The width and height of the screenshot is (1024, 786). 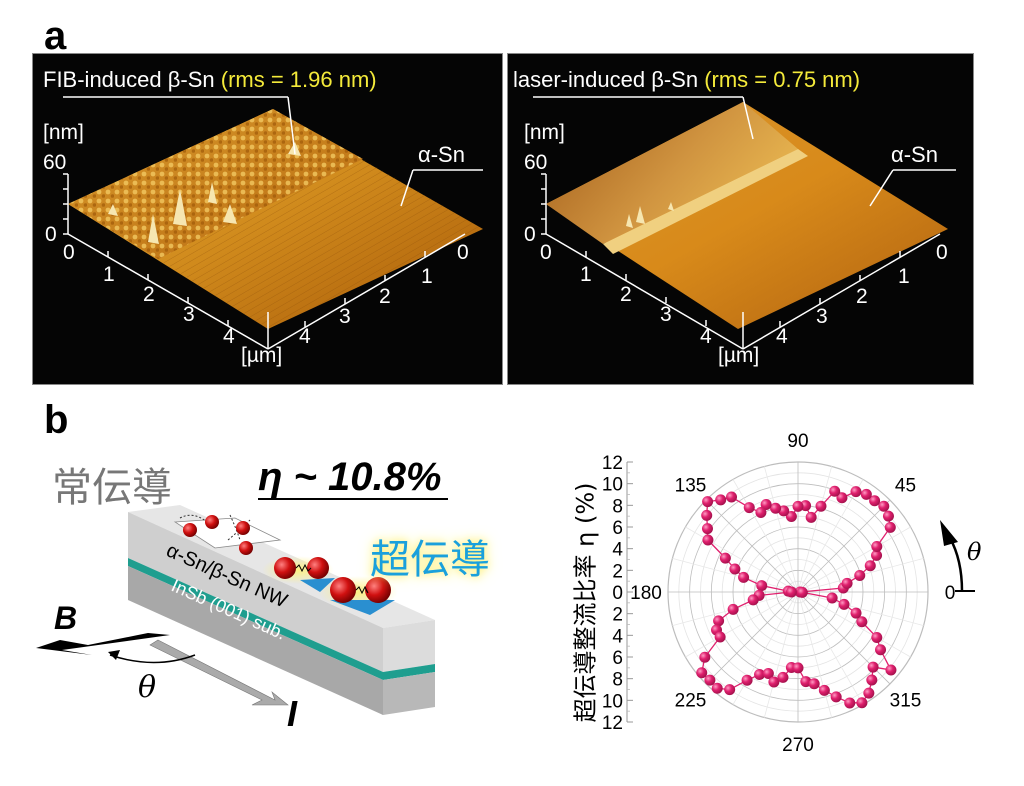 What do you see at coordinates (56, 420) in the screenshot?
I see `panel-b-letter: b` at bounding box center [56, 420].